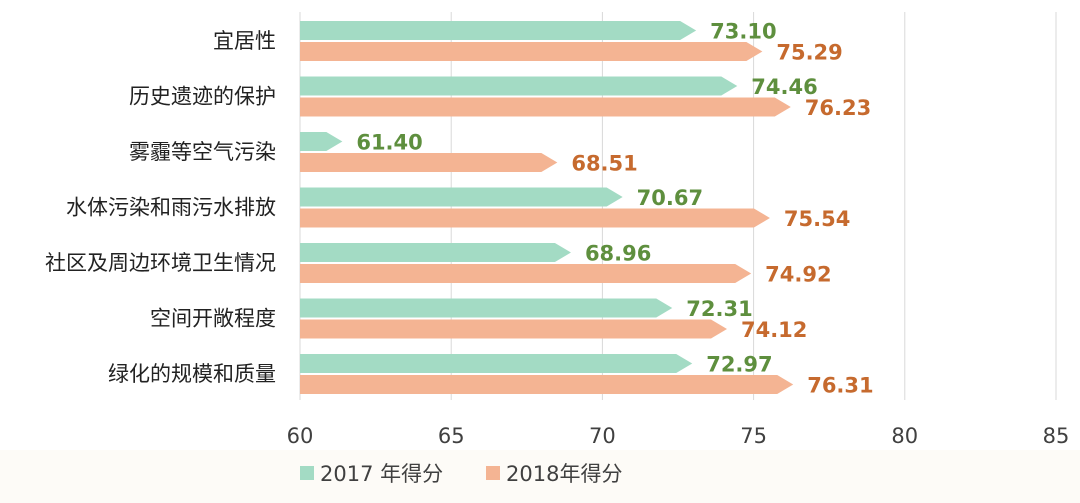  Describe the element at coordinates (451, 436) in the screenshot. I see `x-tick-label: 65` at that location.